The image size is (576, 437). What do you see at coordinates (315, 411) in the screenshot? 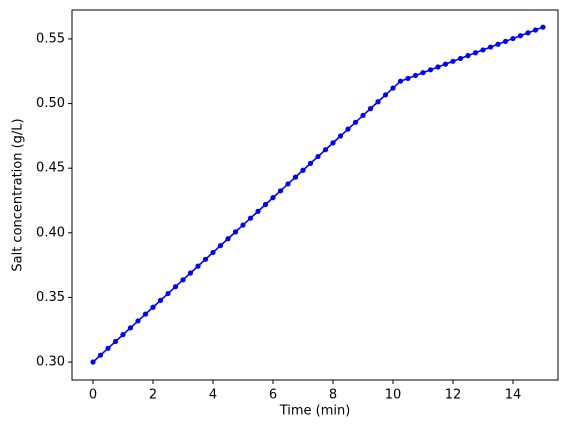
I see `x-axis-label: Time (min)` at bounding box center [315, 411].